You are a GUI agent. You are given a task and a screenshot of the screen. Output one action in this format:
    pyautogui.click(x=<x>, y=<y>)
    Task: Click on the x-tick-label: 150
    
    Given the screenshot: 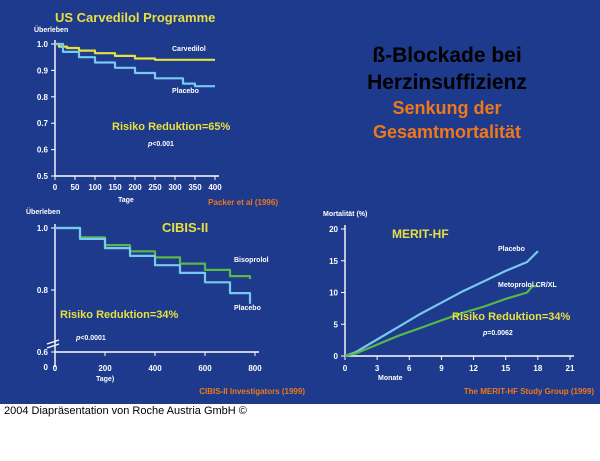 What is the action you would take?
    pyautogui.click(x=115, y=187)
    